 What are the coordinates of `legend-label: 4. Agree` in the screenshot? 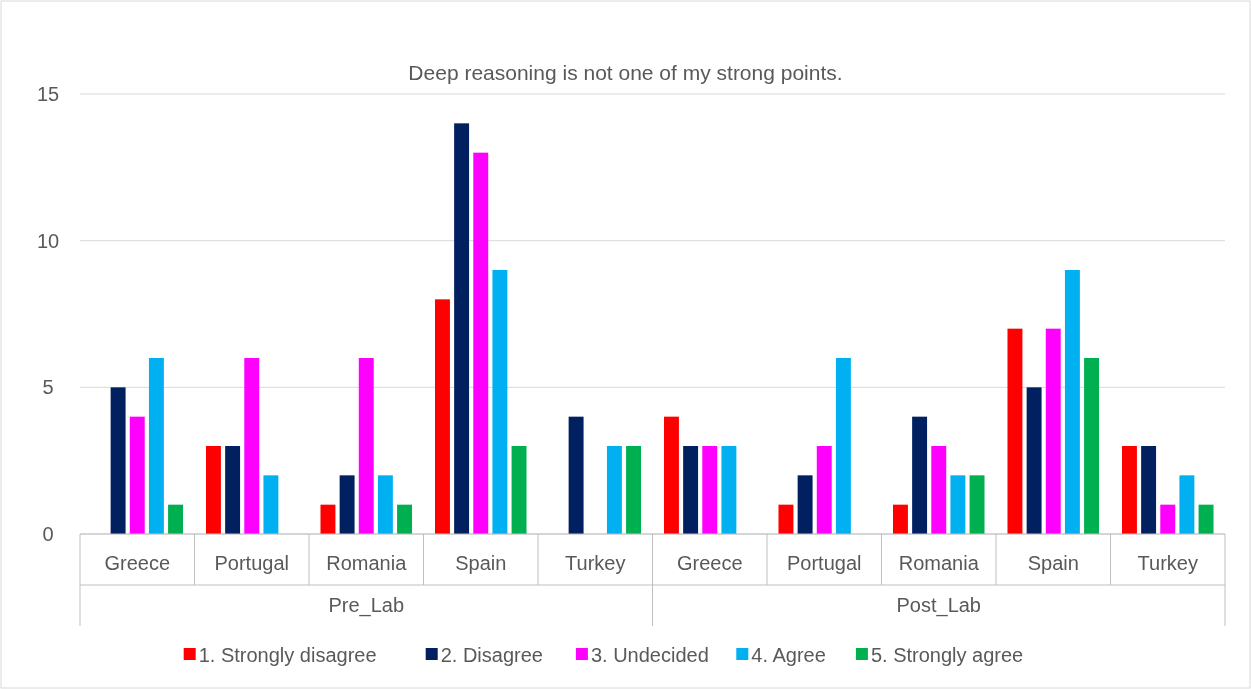 It's located at (788, 655).